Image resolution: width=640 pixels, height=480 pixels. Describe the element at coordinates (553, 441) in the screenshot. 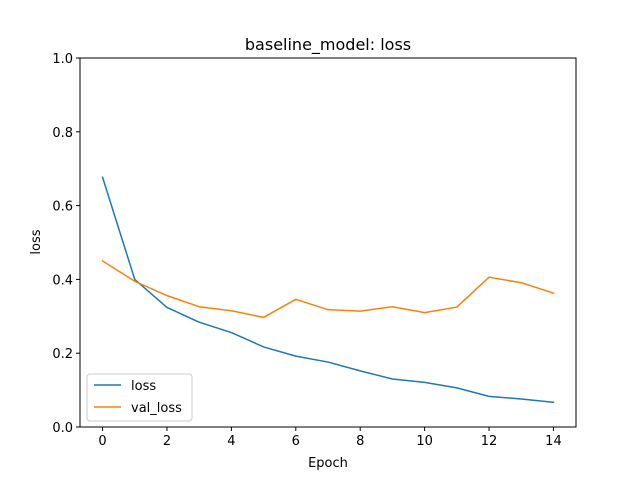

I see `x-tick-label: 14` at that location.